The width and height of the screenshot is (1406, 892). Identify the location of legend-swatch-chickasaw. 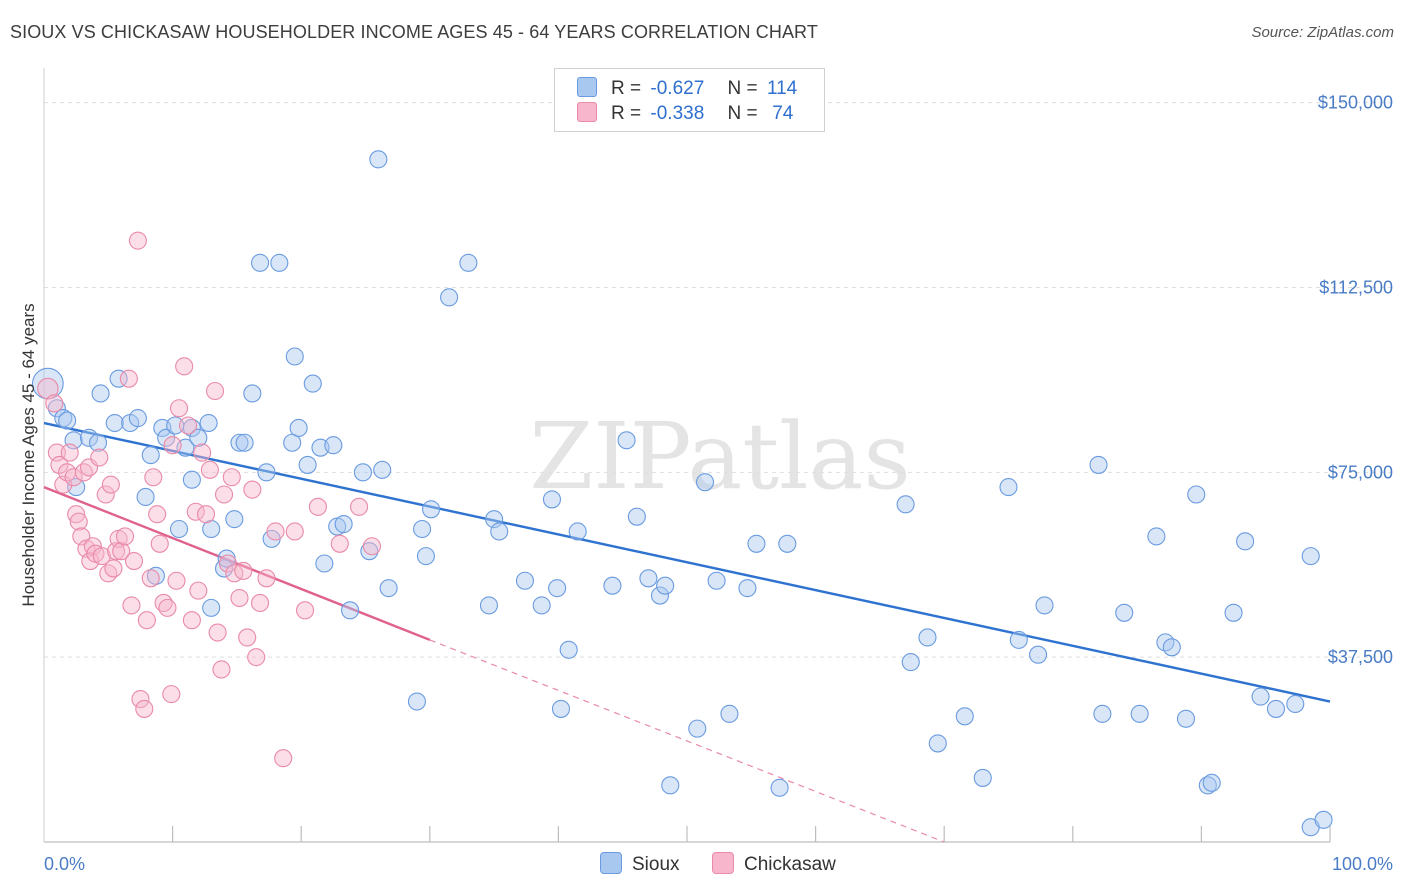
(587, 112).